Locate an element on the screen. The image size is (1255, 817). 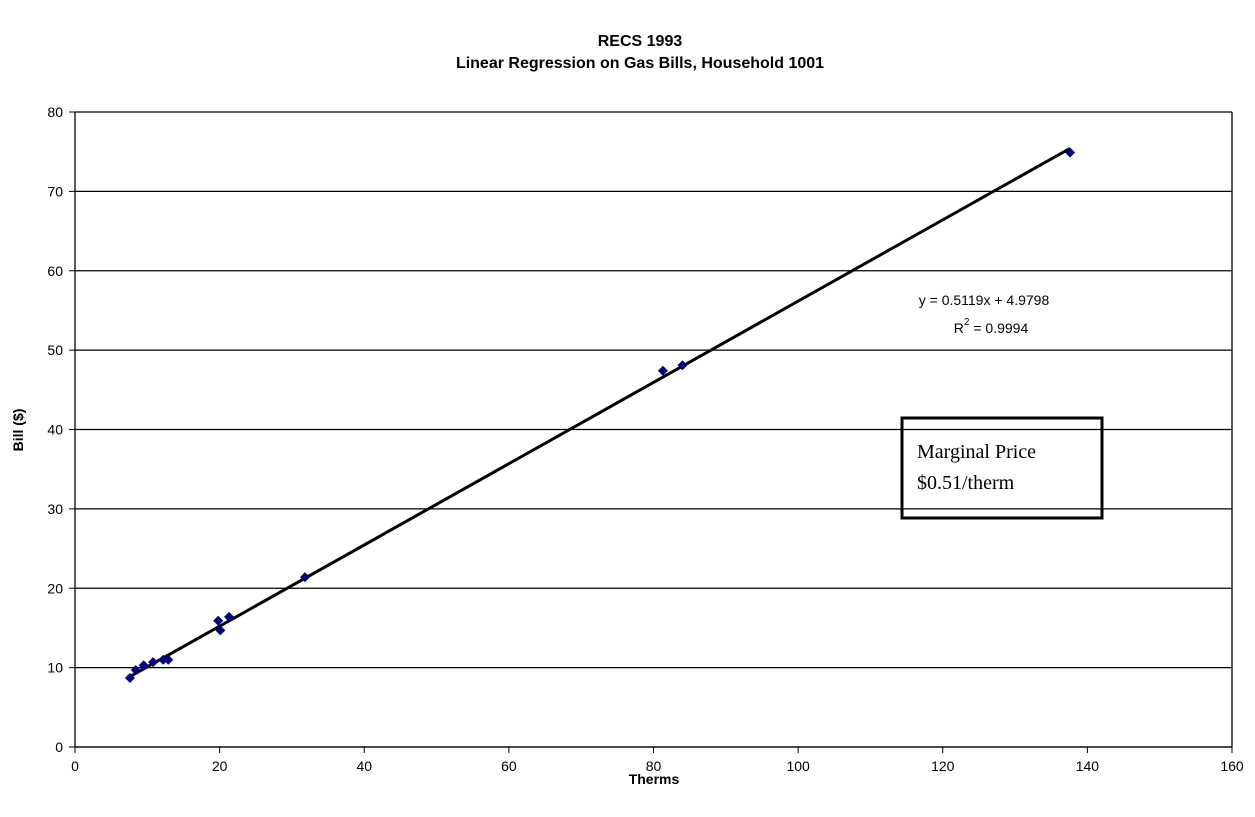
x-tick-label: 20 is located at coordinates (220, 766).